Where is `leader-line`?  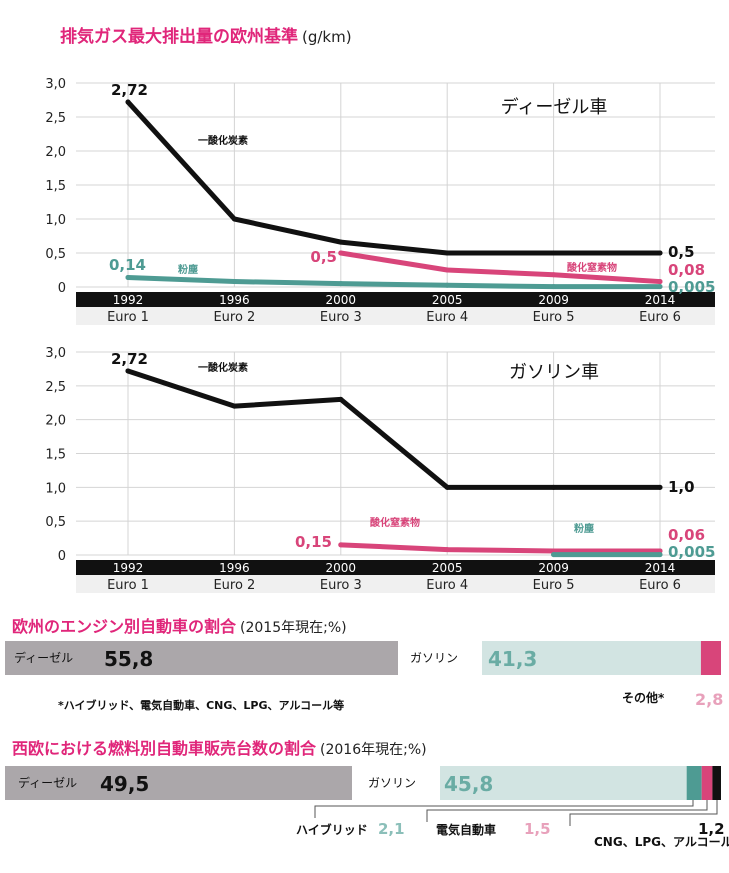
leader-line is located at coordinates (643, 813).